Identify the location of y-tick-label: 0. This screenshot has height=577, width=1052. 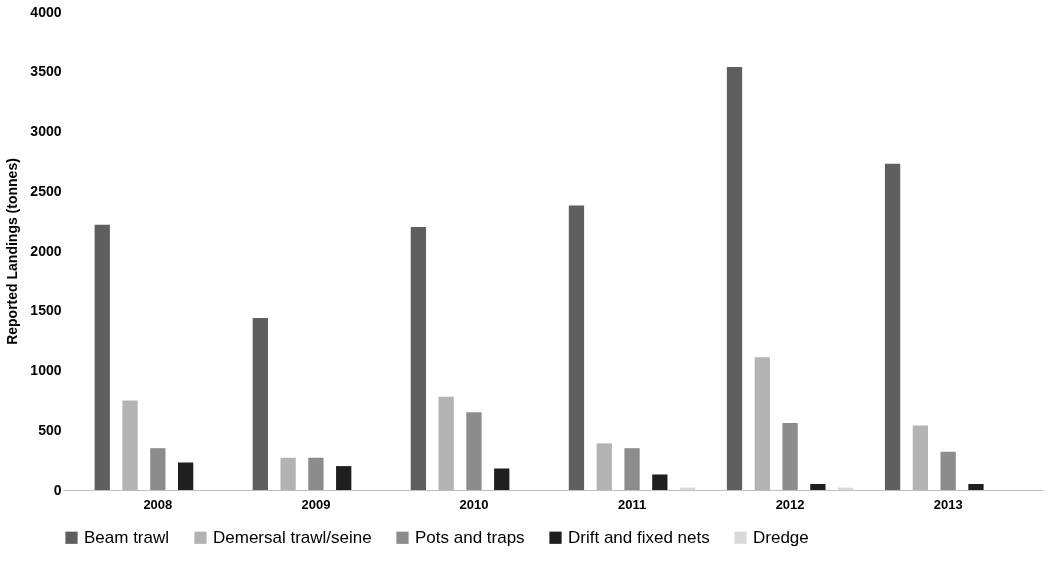
(57, 489).